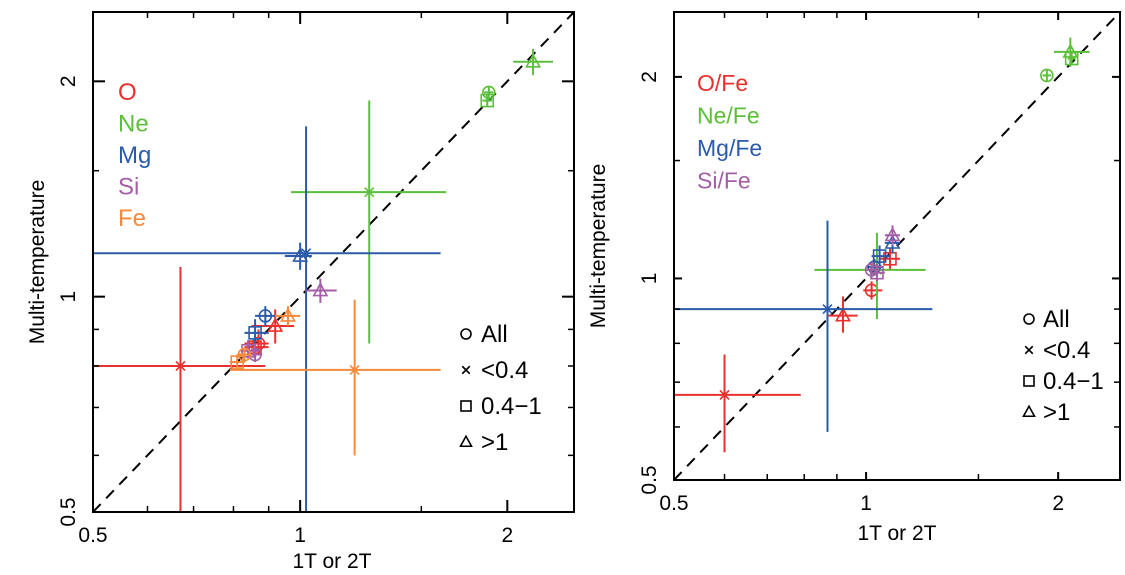  Describe the element at coordinates (722, 83) in the screenshot. I see `legend-entry: O/Fe` at that location.